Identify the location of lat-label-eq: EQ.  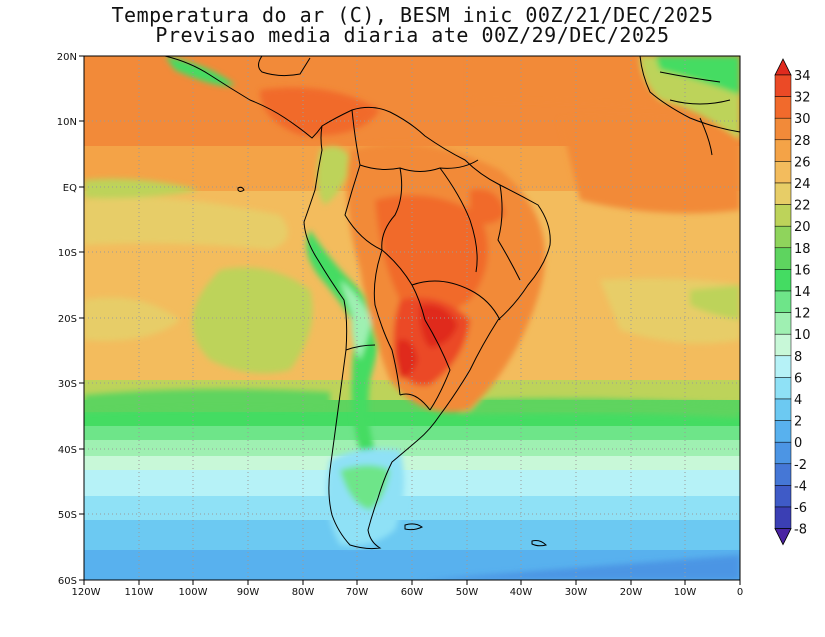
(70, 188).